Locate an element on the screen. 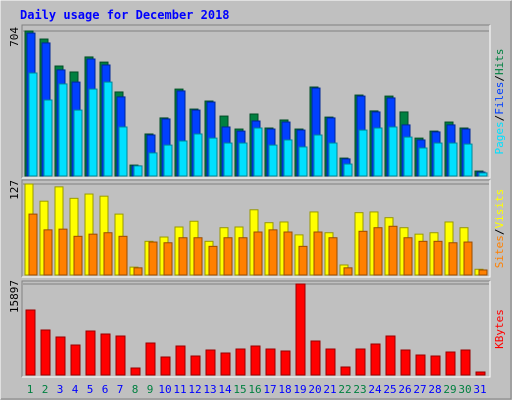 This screenshot has width=512, height=400. x-tick-label: 7 is located at coordinates (120, 389).